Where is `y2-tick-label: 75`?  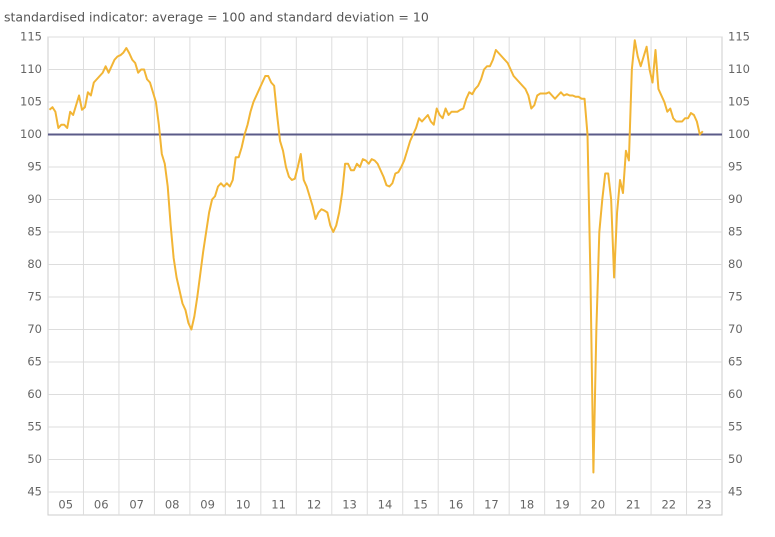
y2-tick-label: 75 is located at coordinates (735, 297).